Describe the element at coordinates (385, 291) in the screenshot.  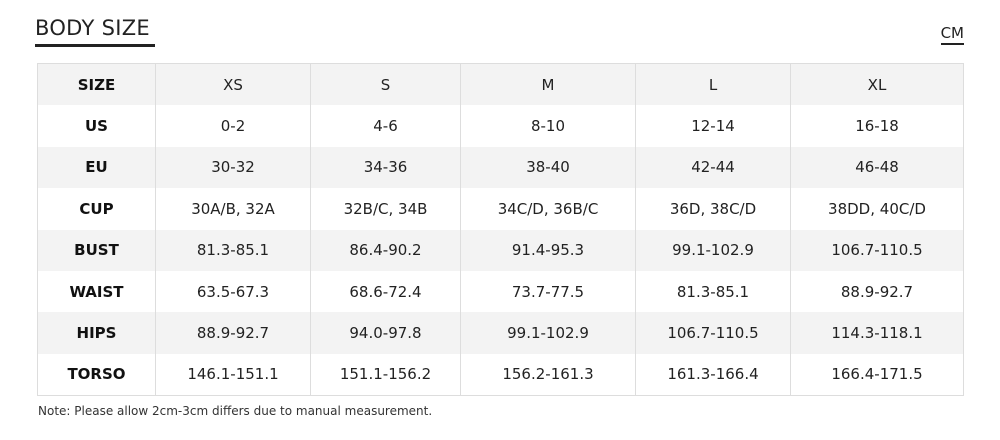
I see `table-cell: 68.6-72.4` at that location.